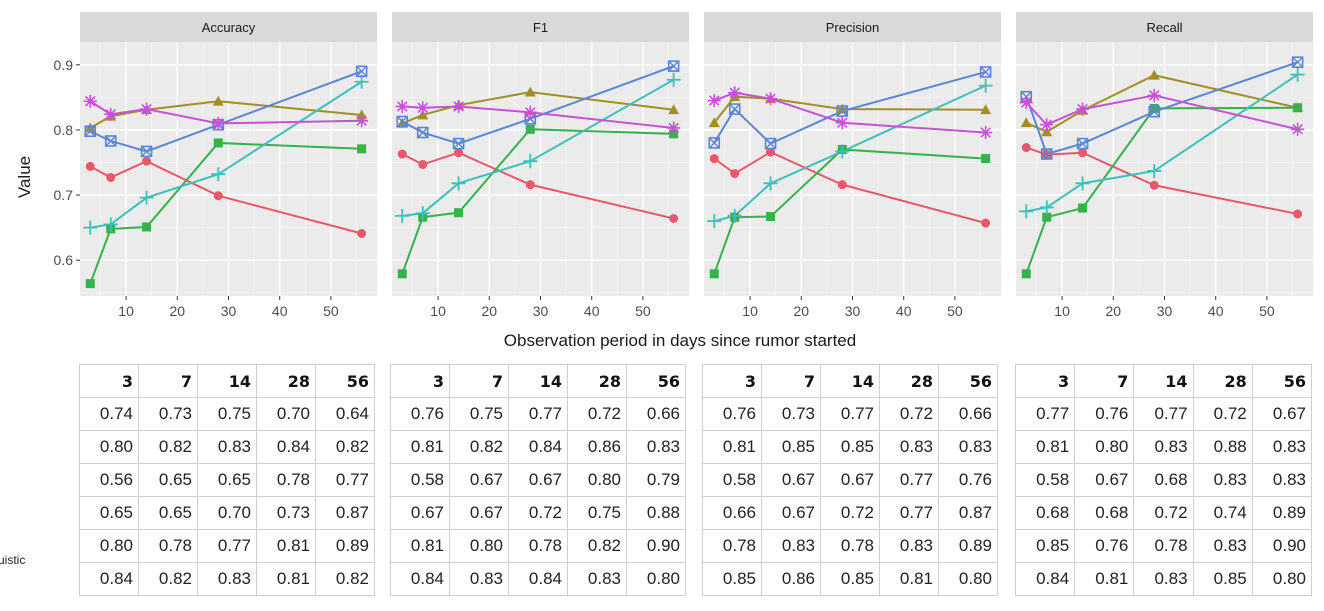  What do you see at coordinates (968, 381) in the screenshot?
I see `table-header-cell: 56` at bounding box center [968, 381].